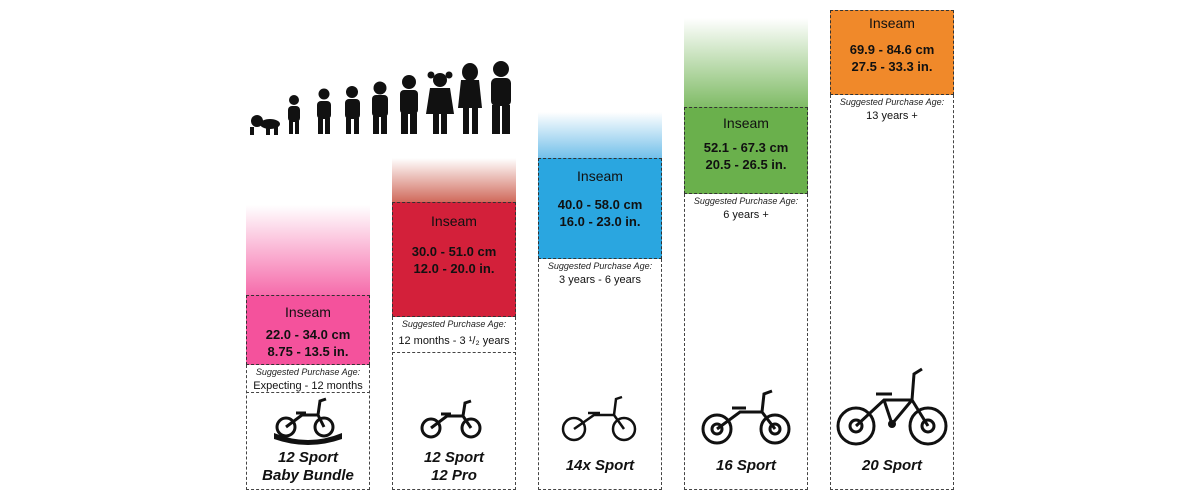  Describe the element at coordinates (600, 280) in the screenshot. I see `age-value: 3 years - 6 years` at that location.